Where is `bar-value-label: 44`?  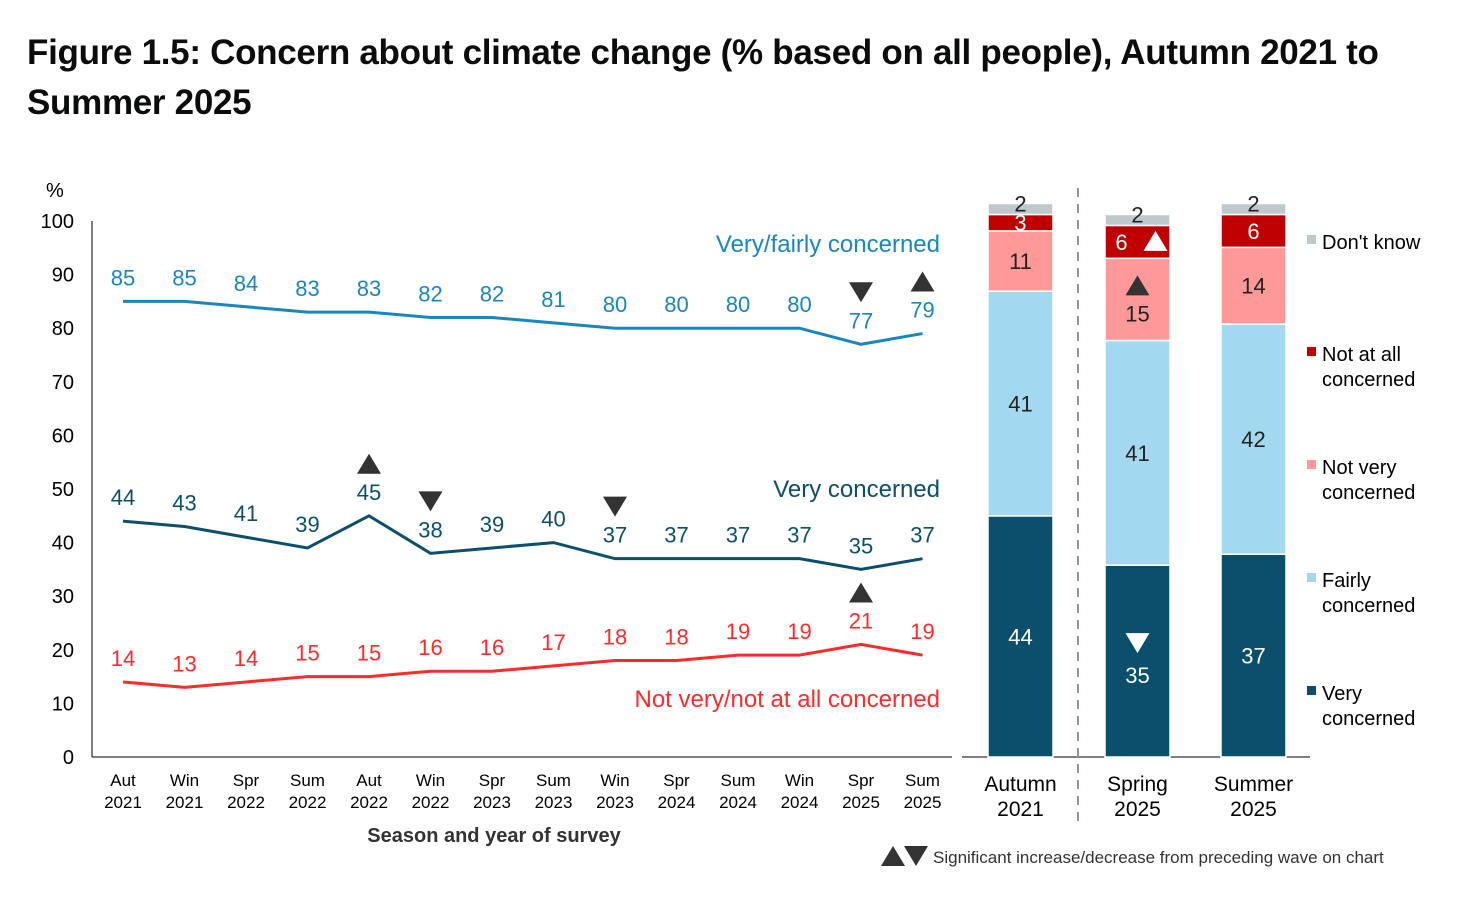 bar-value-label: 44 is located at coordinates (1020, 636).